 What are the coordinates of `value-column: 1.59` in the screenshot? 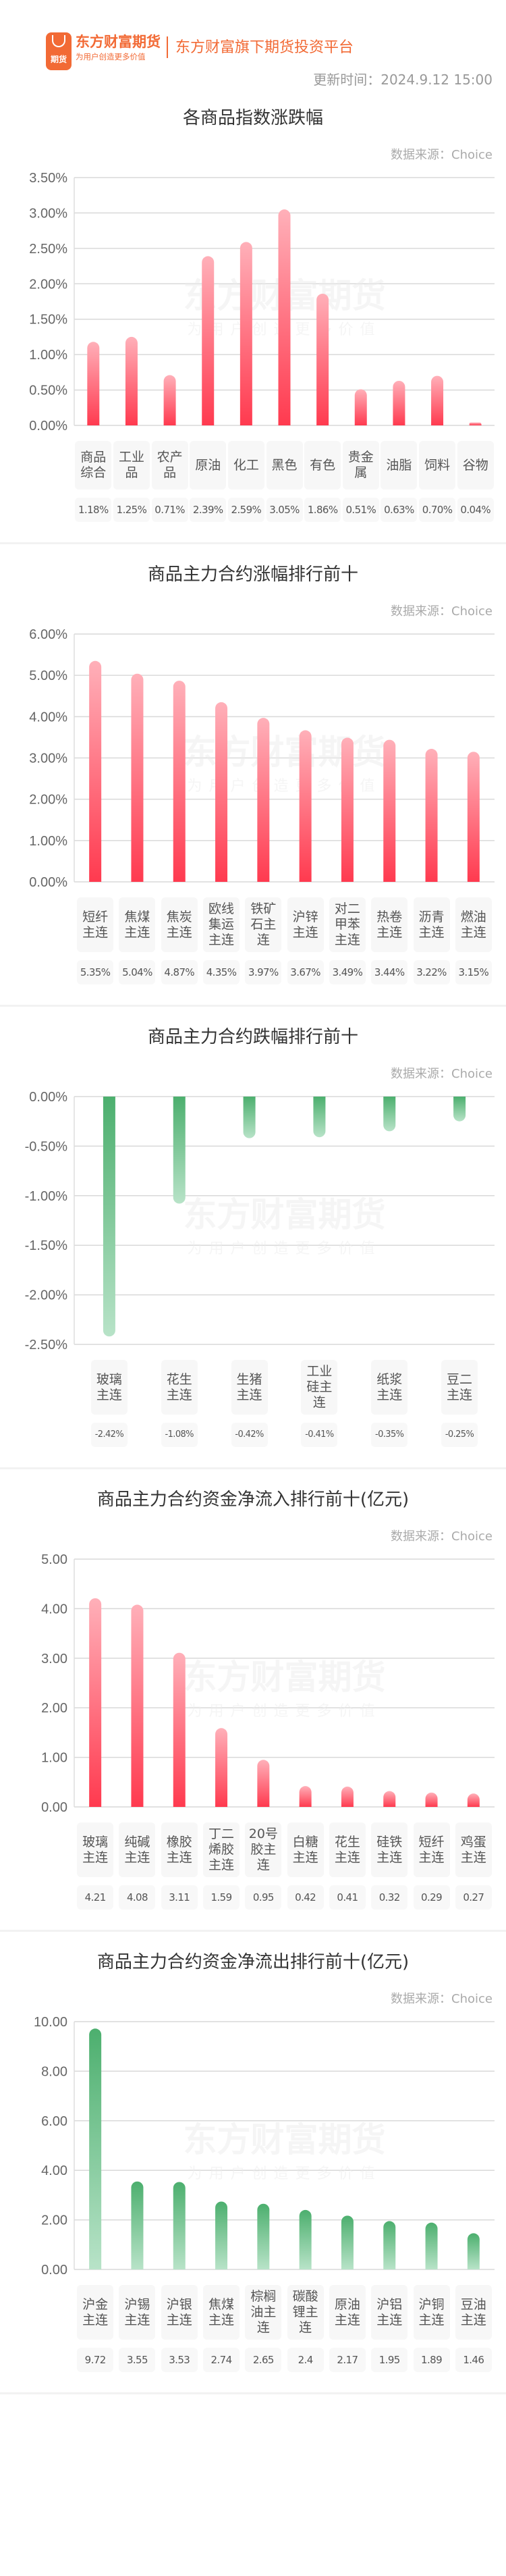 It's located at (221, 1897).